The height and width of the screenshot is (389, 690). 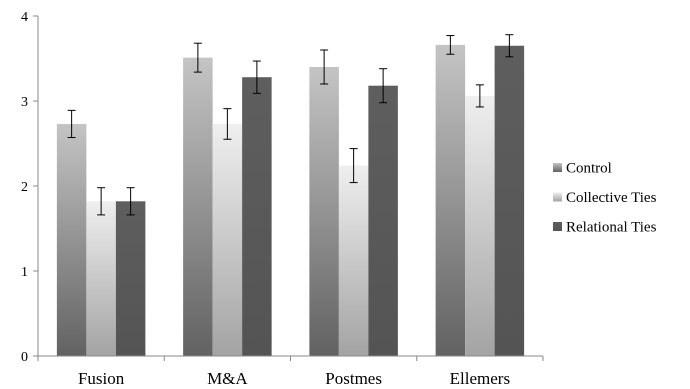 I want to click on y-tick-label: 4, so click(x=24, y=17).